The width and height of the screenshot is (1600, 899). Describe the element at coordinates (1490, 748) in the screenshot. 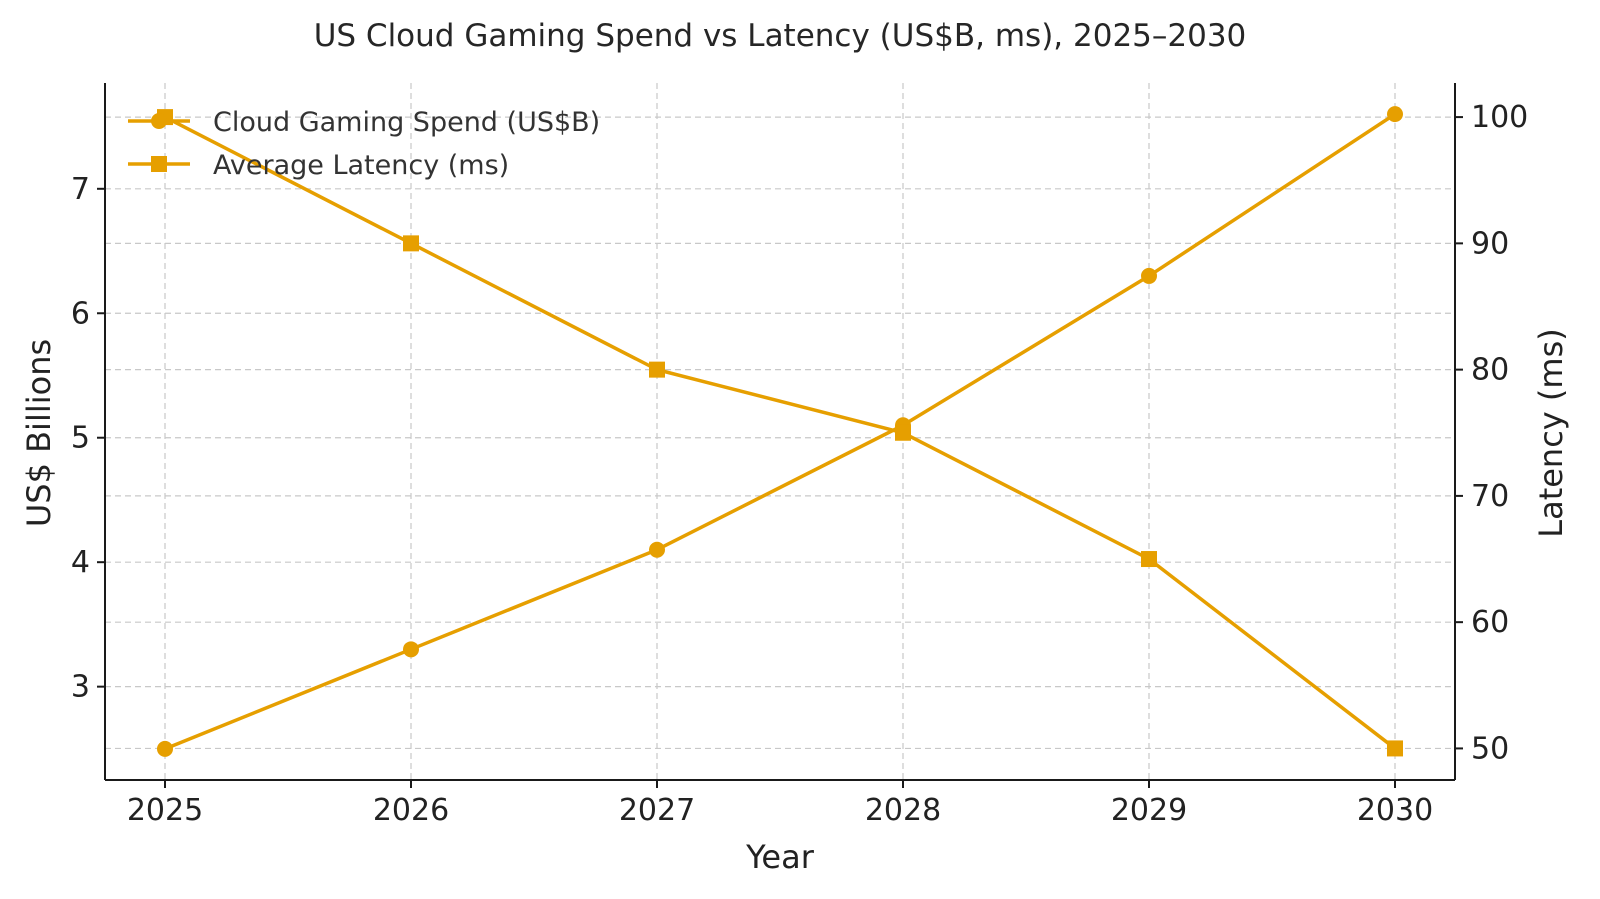

I see `y-right-tick-label: 50` at that location.